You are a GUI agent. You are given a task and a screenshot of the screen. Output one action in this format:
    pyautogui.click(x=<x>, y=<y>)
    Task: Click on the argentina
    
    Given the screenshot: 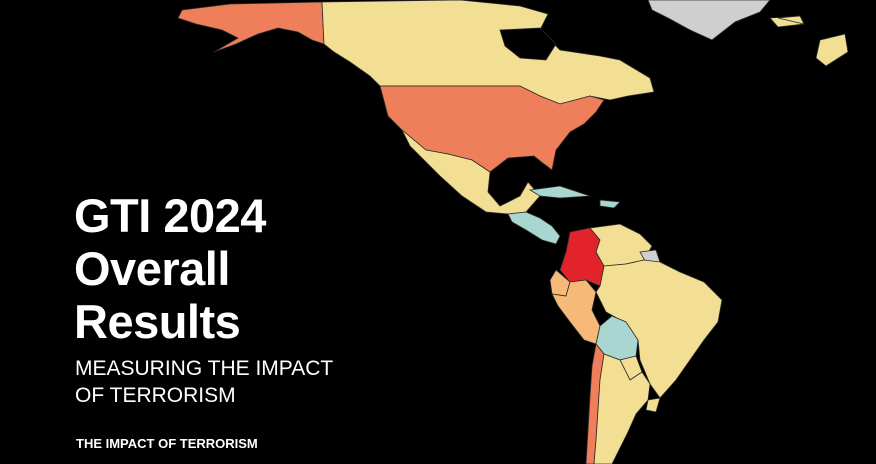 What is the action you would take?
    pyautogui.click(x=622, y=408)
    